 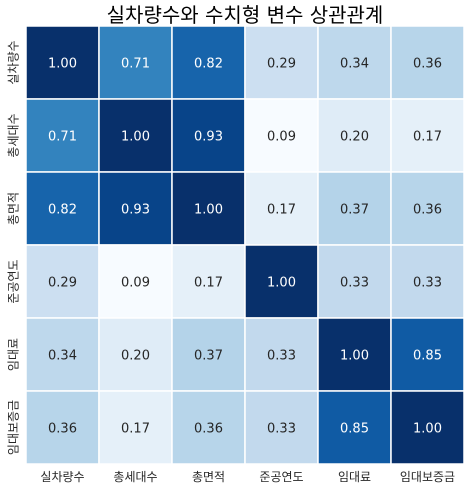 What do you see at coordinates (14, 281) in the screenshot?
I see `y-tick-label: 준공연도` at bounding box center [14, 281].